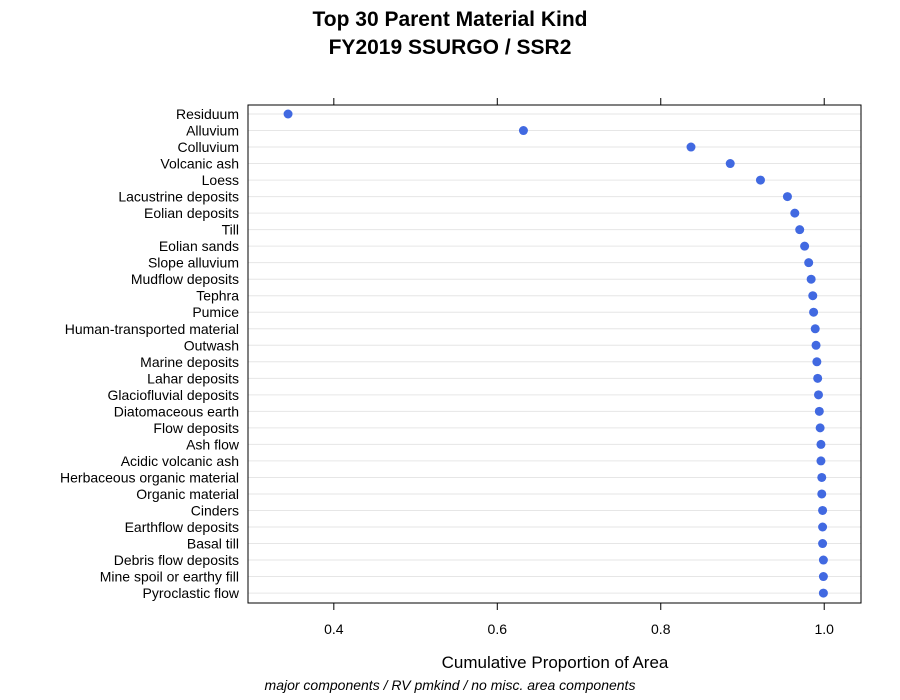 This screenshot has height=700, width=900. Describe the element at coordinates (191, 213) in the screenshot. I see `category-label: Eolian deposits` at that location.